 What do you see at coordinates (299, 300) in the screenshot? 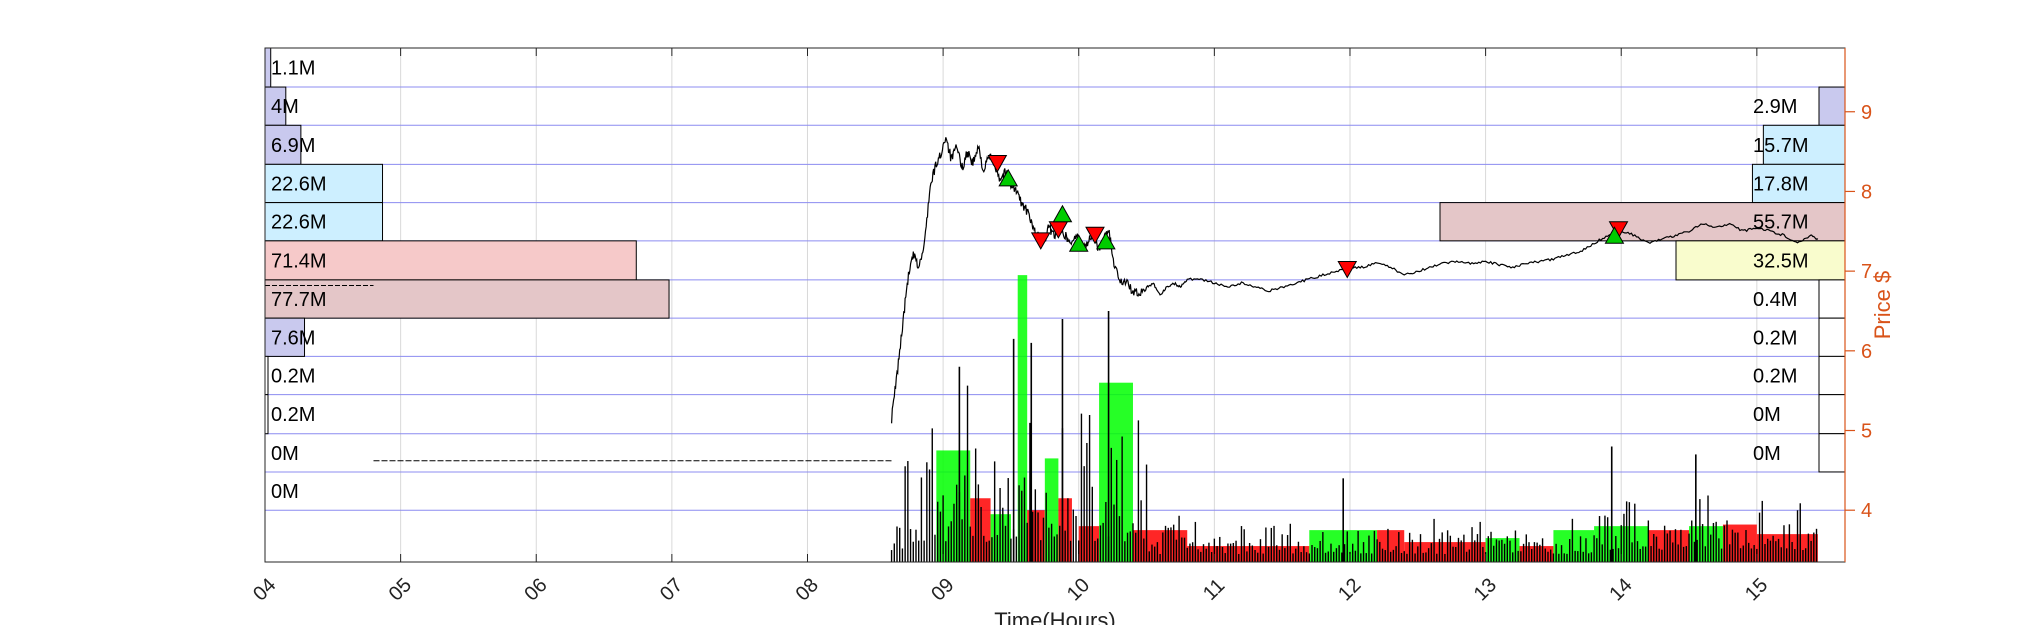
I see `profile-label-left: 77.7M` at bounding box center [299, 300].